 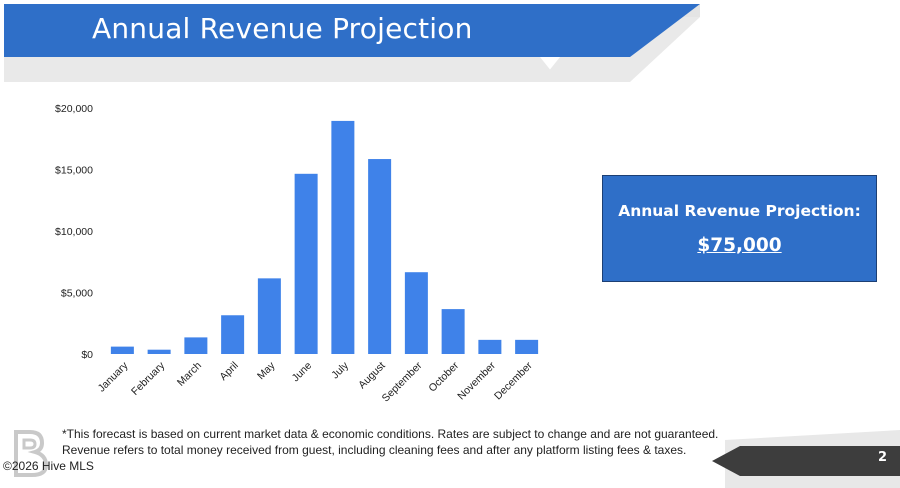 I want to click on summary-label: Annual Revenue Projection:, so click(x=739, y=210).